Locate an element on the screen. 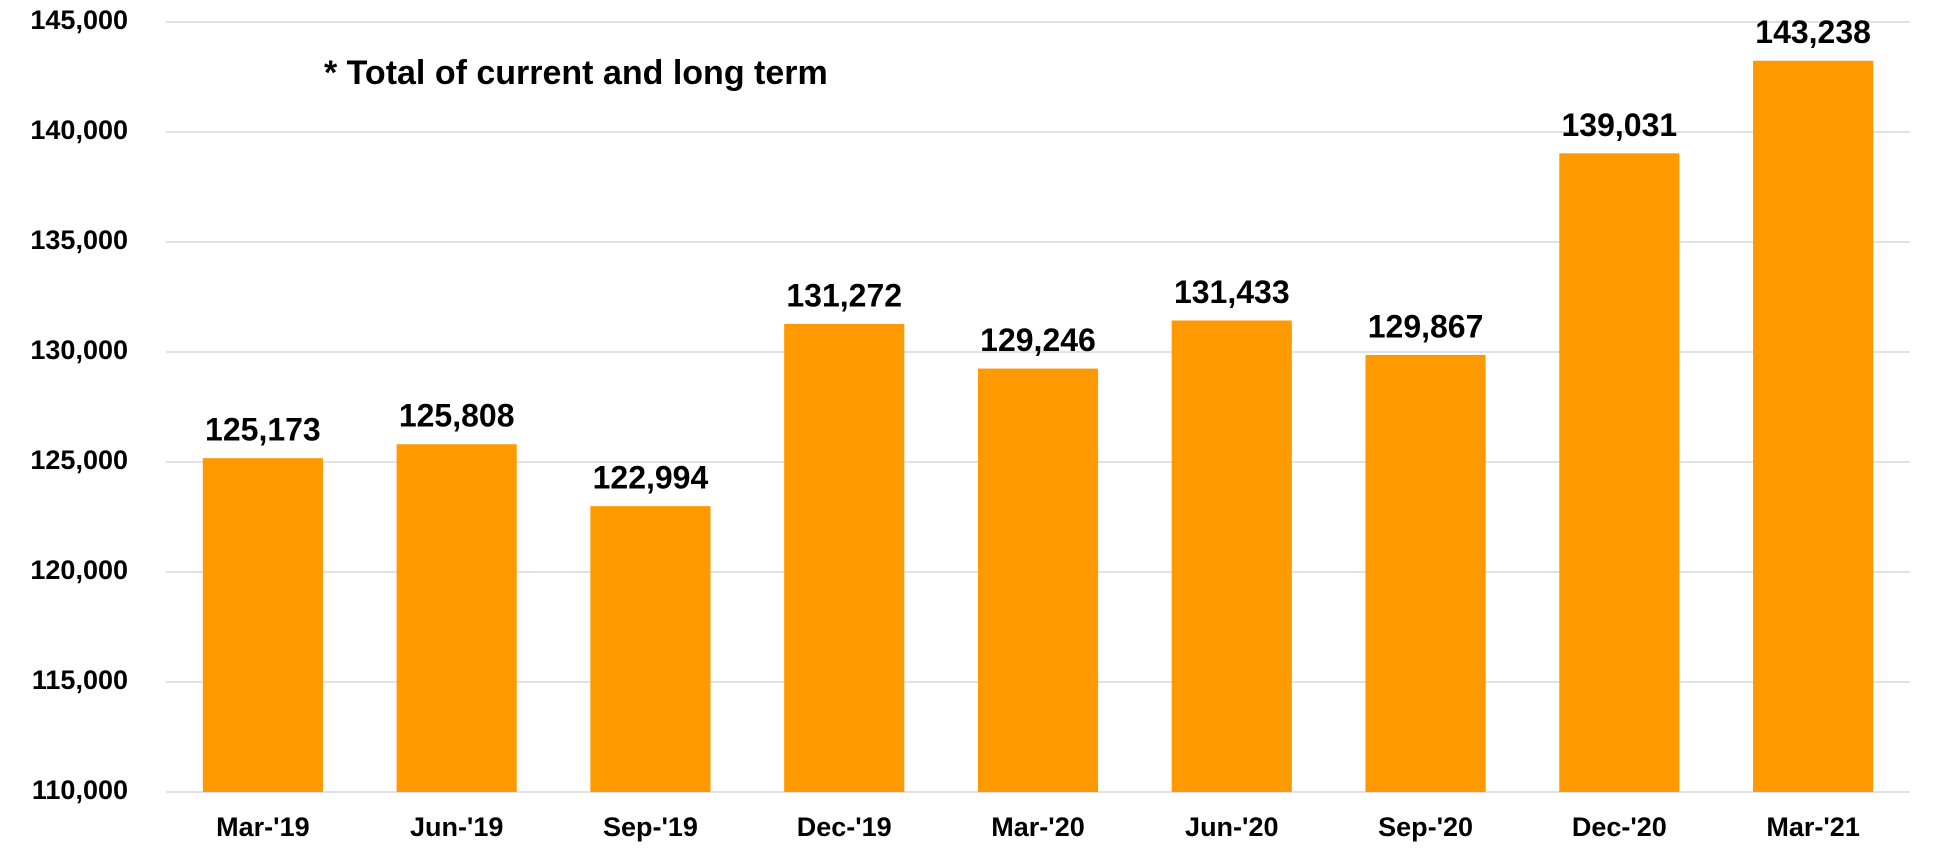  x-tick-label: Mar-'21 is located at coordinates (1812, 827).